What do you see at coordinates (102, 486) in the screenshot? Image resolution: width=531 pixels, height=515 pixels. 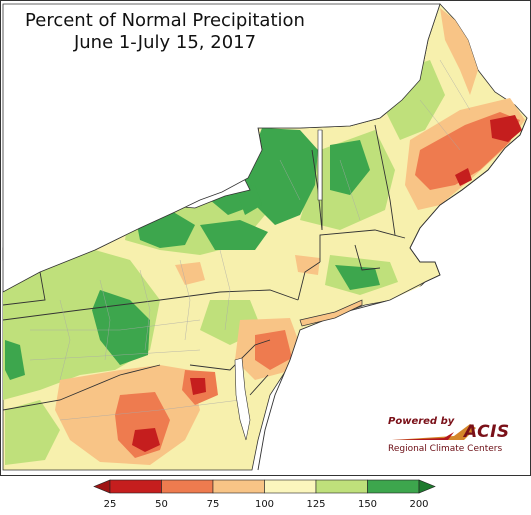 I see `legend-arrow-low` at bounding box center [102, 486].